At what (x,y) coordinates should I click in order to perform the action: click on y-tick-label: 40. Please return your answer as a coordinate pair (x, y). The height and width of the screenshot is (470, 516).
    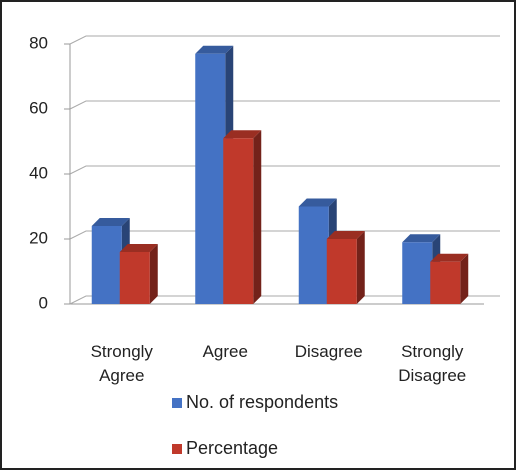
    Looking at the image, I should click on (38, 172).